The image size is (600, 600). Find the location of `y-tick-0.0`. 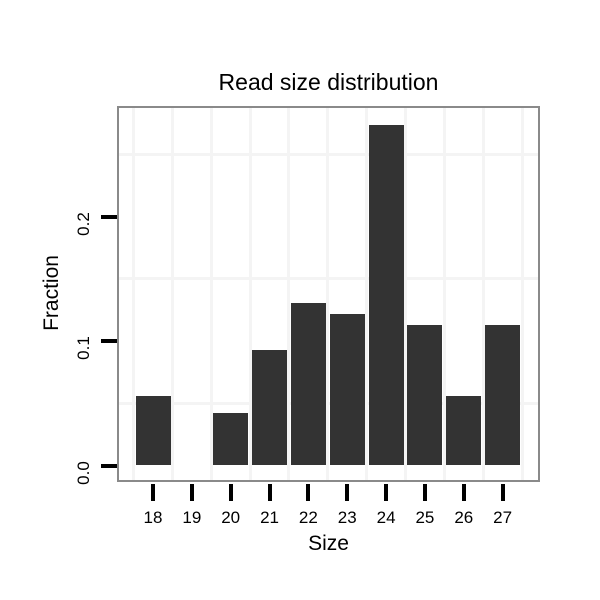

y-tick-0.0 is located at coordinates (109, 465).